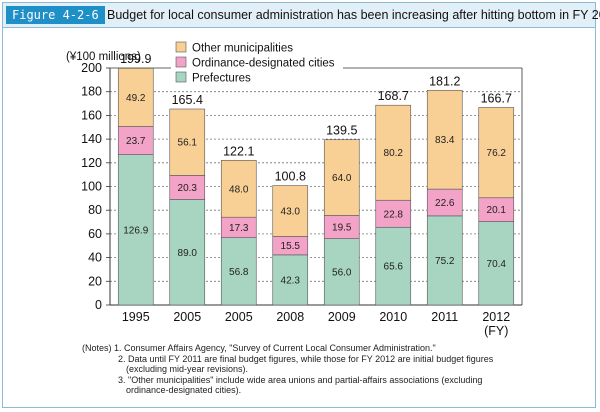 This screenshot has height=412, width=600. What do you see at coordinates (95, 234) in the screenshot?
I see `y-tick-label: 60` at bounding box center [95, 234].